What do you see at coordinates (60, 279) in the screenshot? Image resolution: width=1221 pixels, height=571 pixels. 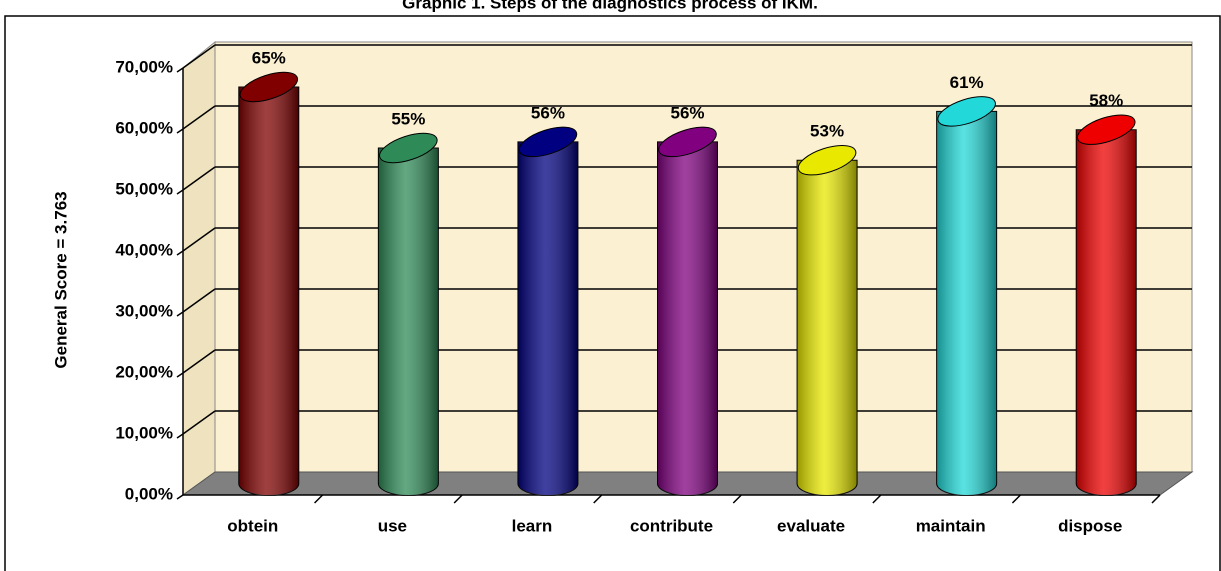 I see `y-axis-label: General Score = 3.763` at bounding box center [60, 279].